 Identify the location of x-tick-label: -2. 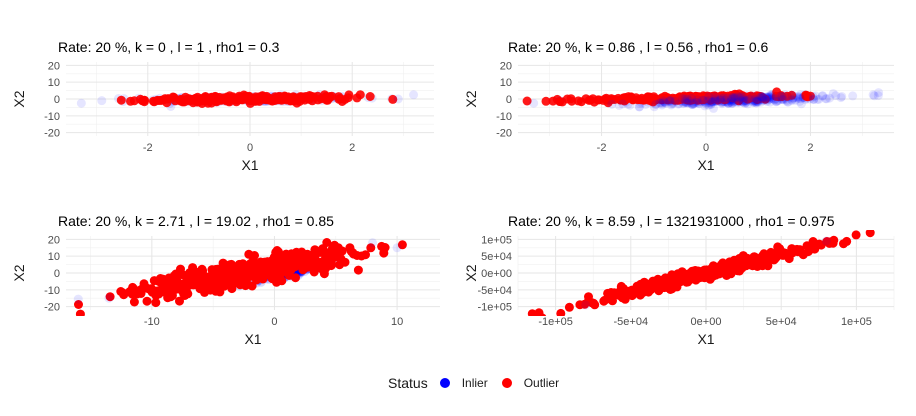
(148, 148).